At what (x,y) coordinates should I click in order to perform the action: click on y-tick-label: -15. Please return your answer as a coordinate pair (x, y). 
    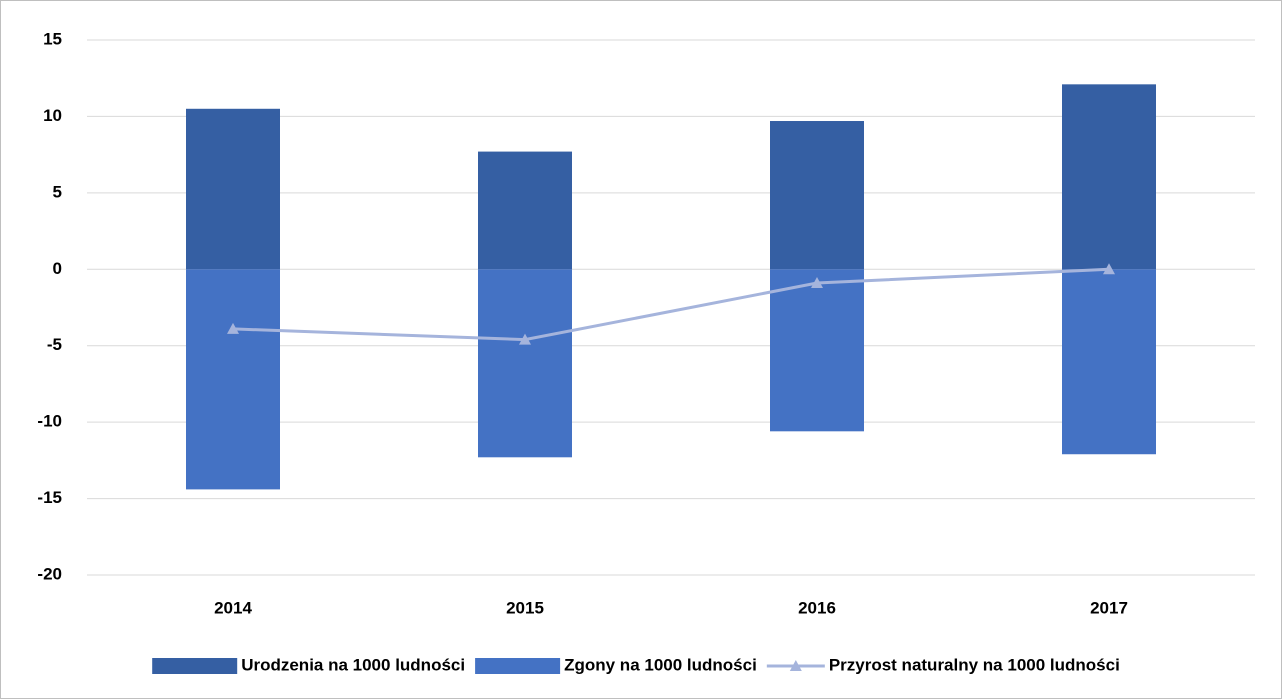
    Looking at the image, I should click on (49, 497).